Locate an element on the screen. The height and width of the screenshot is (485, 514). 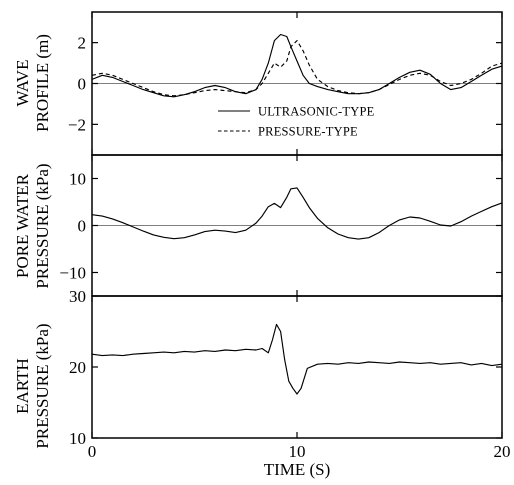
legend-label-ultrasonic: ULTRASONIC-TYPE is located at coordinates (316, 112).